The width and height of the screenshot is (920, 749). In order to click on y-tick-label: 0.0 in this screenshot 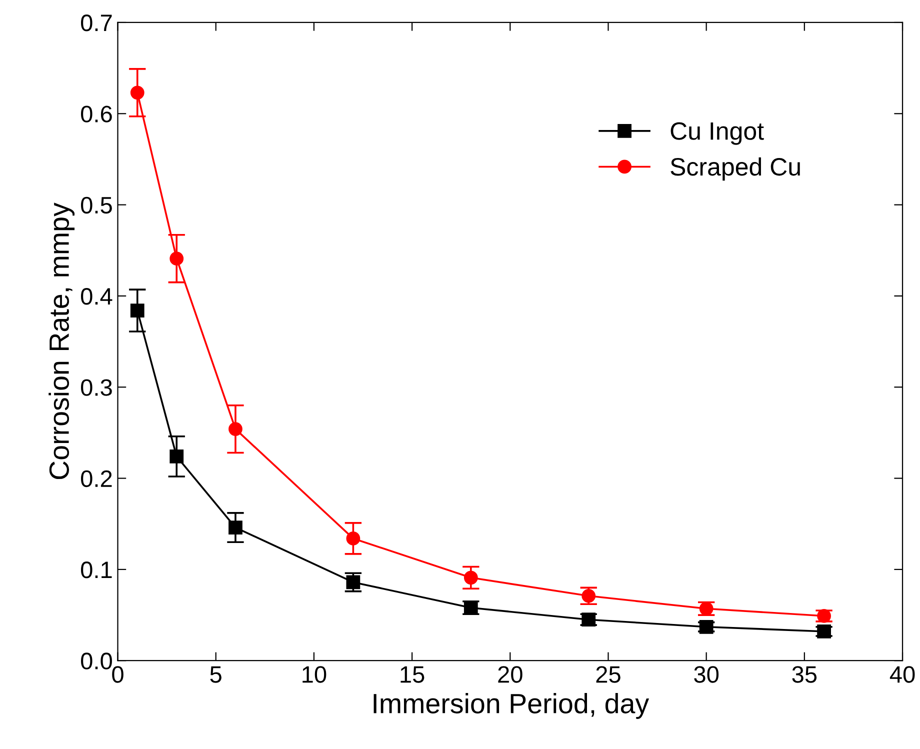, I will do `click(96, 661)`.